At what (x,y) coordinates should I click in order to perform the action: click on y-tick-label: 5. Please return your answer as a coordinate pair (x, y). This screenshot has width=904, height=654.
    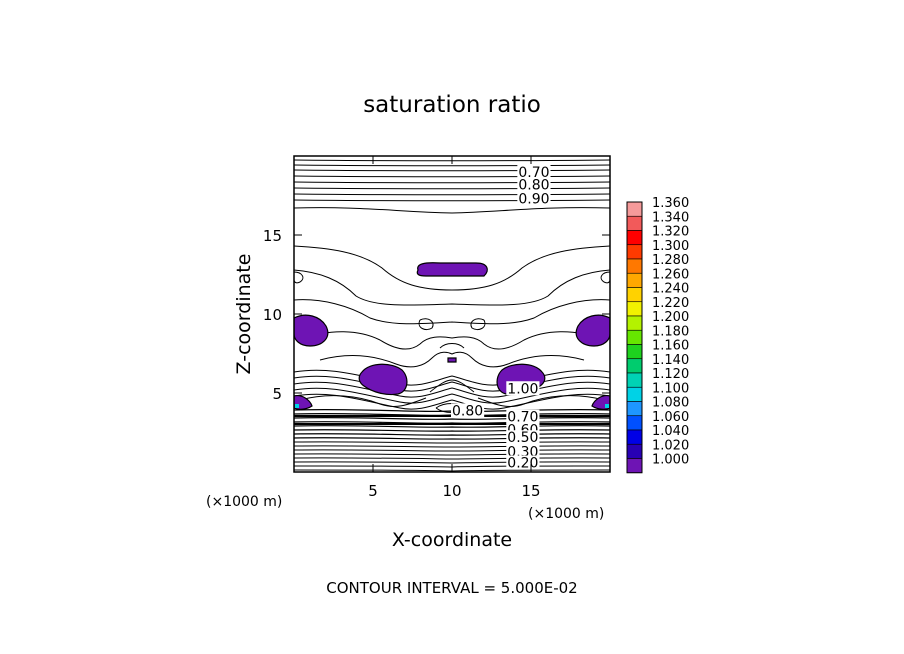
    Looking at the image, I should click on (277, 394).